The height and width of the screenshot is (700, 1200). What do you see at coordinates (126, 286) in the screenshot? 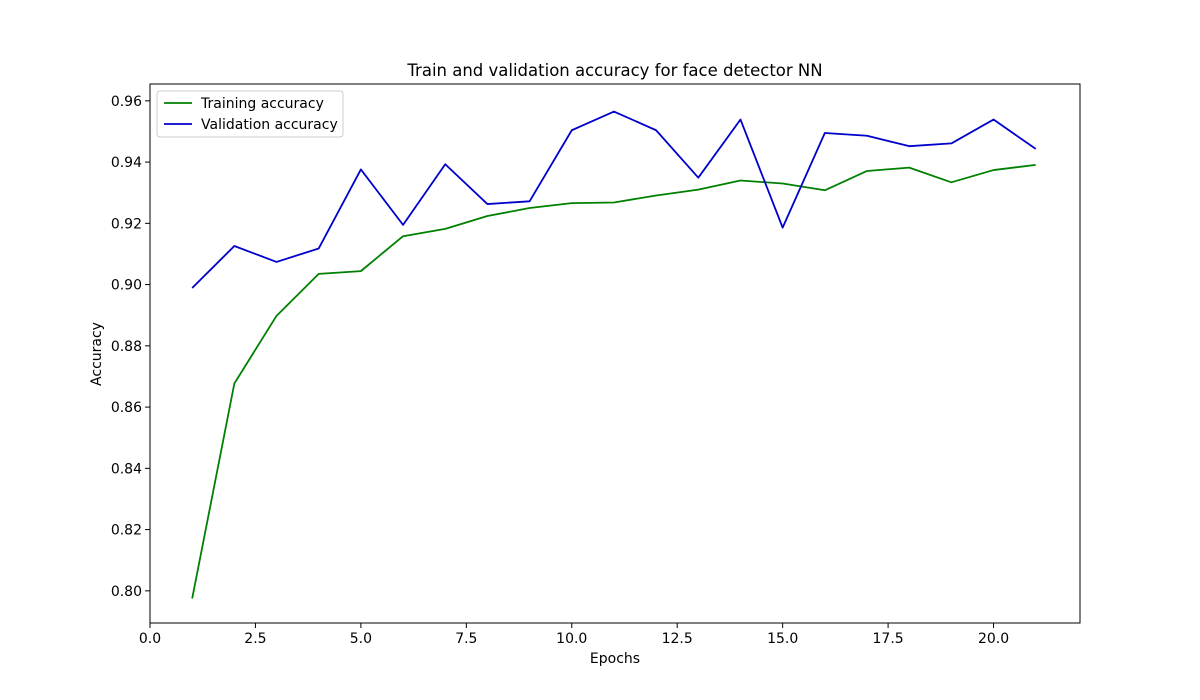
I see `y-tick-label: 0.90` at bounding box center [126, 286].